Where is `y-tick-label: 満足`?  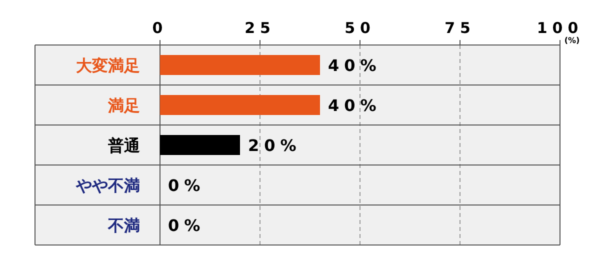 y-tick-label: 満足 is located at coordinates (123, 105).